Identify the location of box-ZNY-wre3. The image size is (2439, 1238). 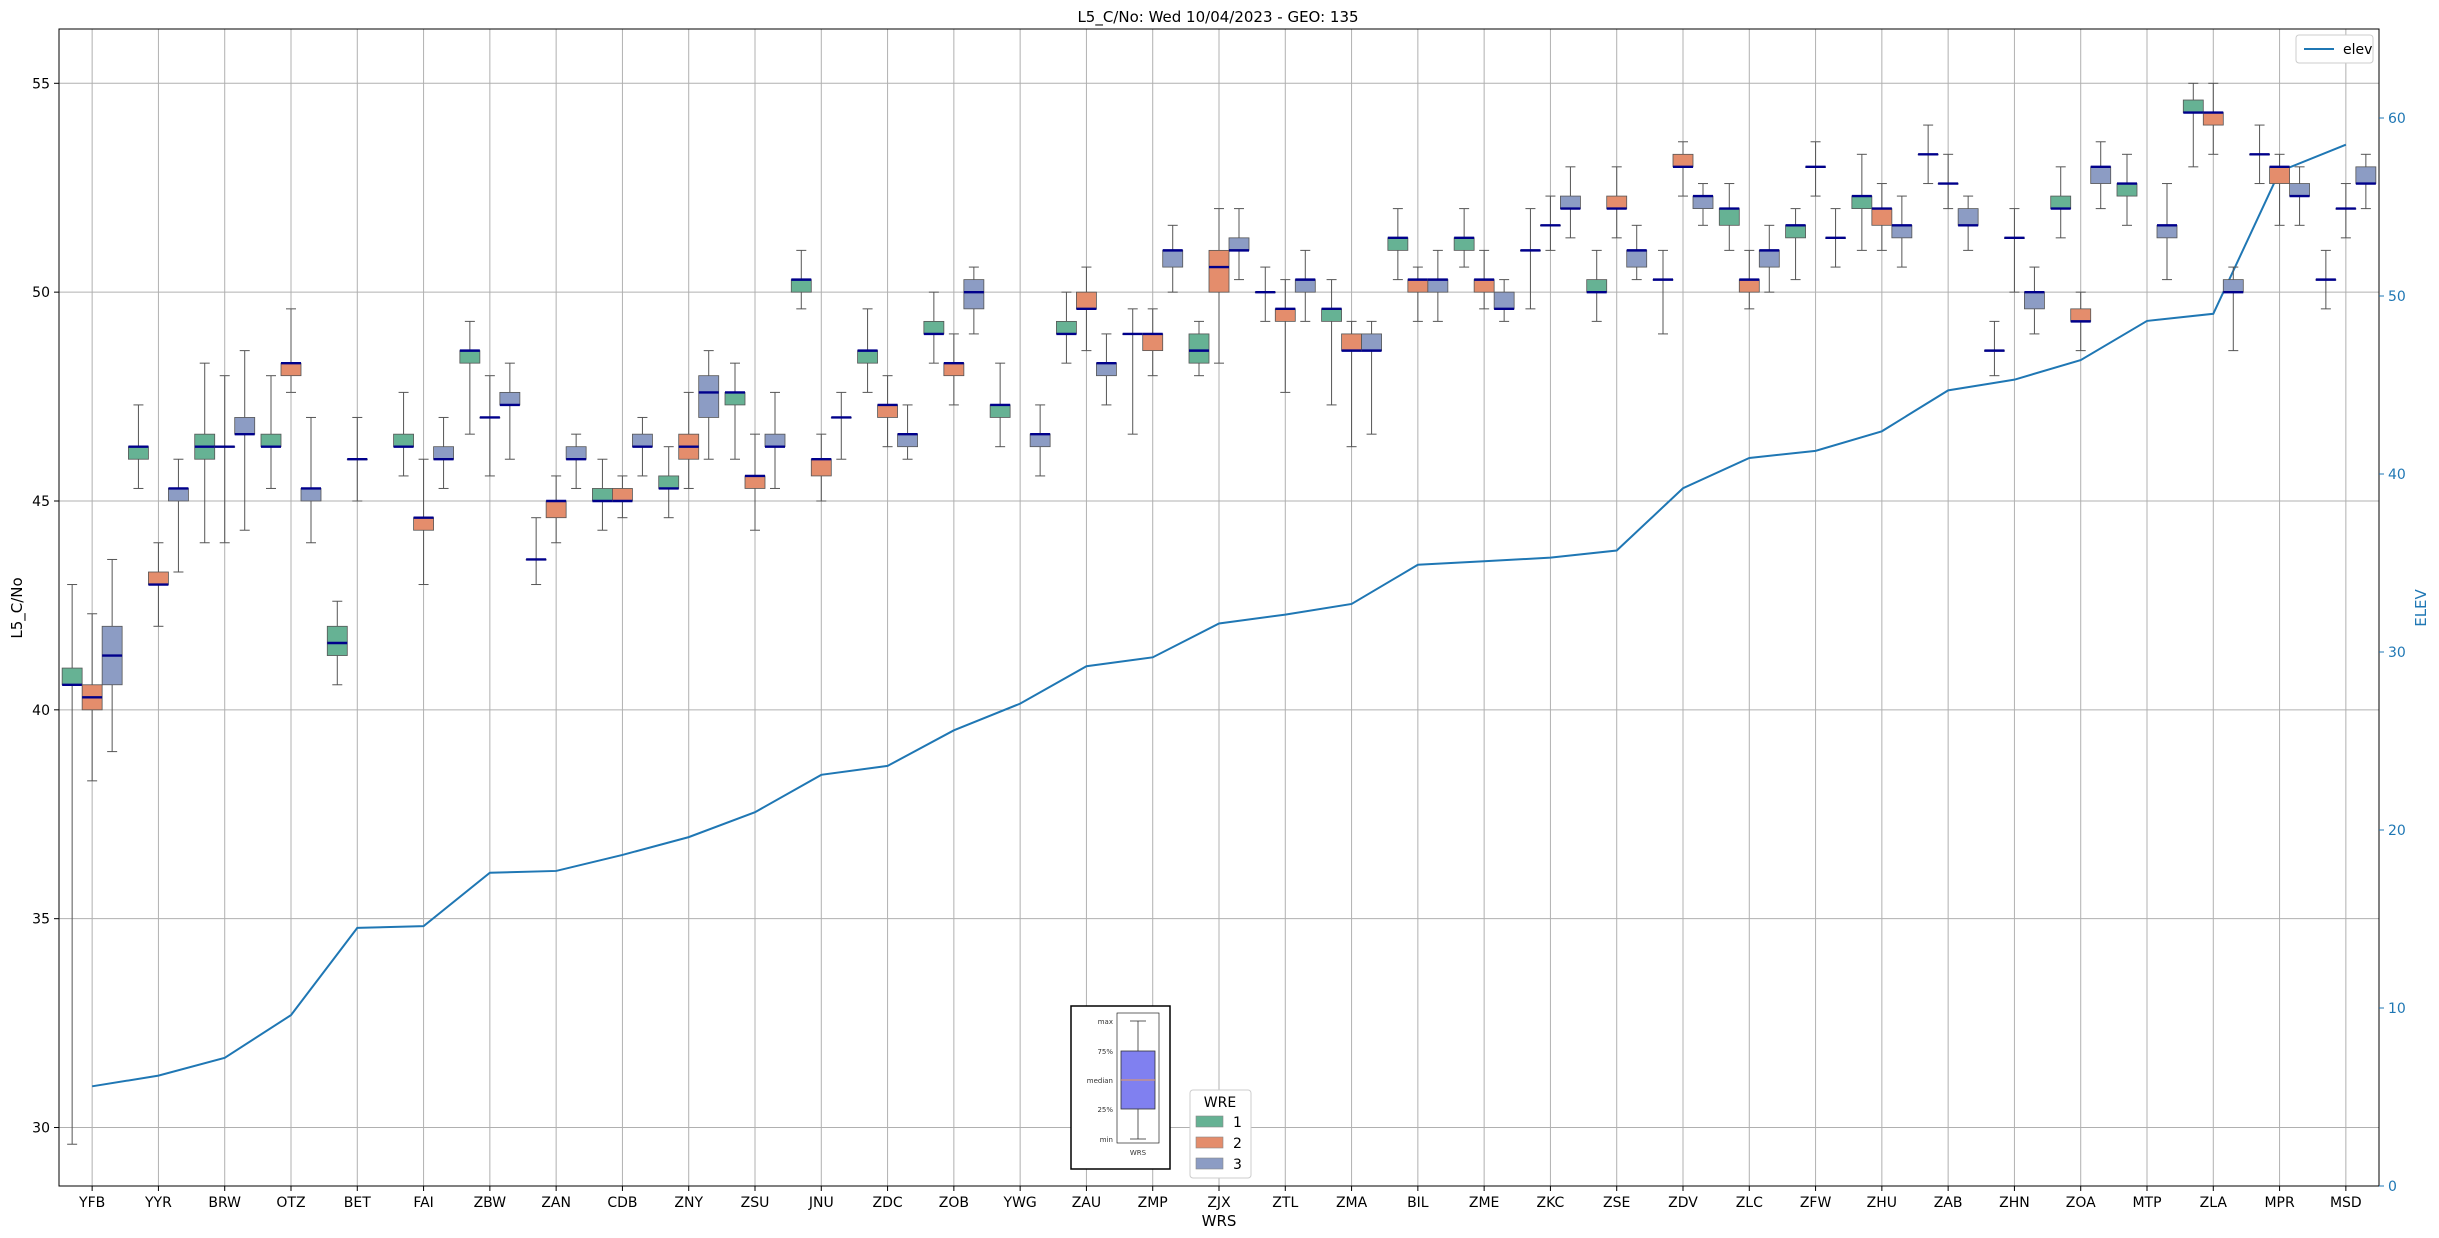
(709, 405).